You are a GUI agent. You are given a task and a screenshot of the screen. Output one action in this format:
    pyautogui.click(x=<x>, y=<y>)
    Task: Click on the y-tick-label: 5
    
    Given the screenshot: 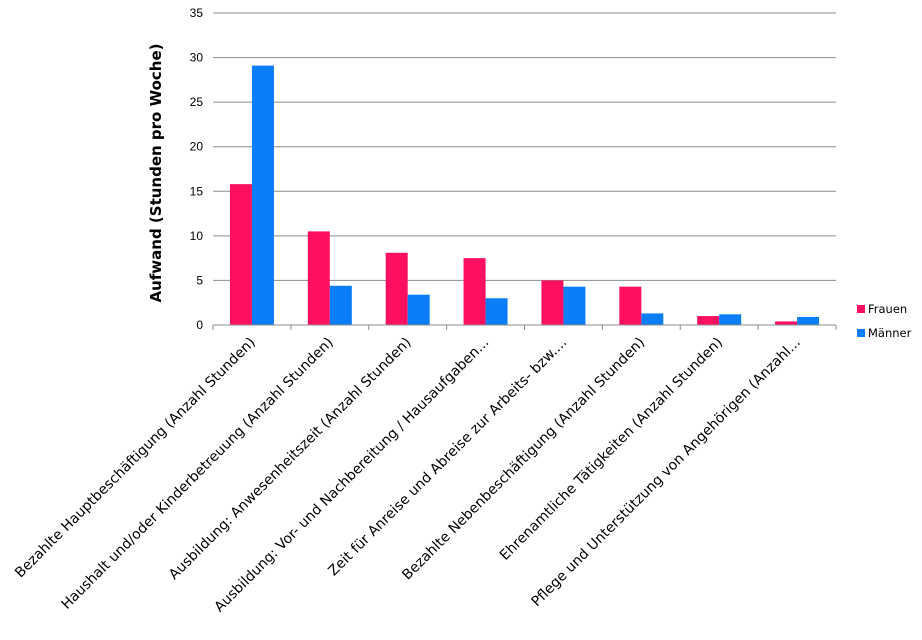 What is the action you would take?
    pyautogui.click(x=199, y=280)
    